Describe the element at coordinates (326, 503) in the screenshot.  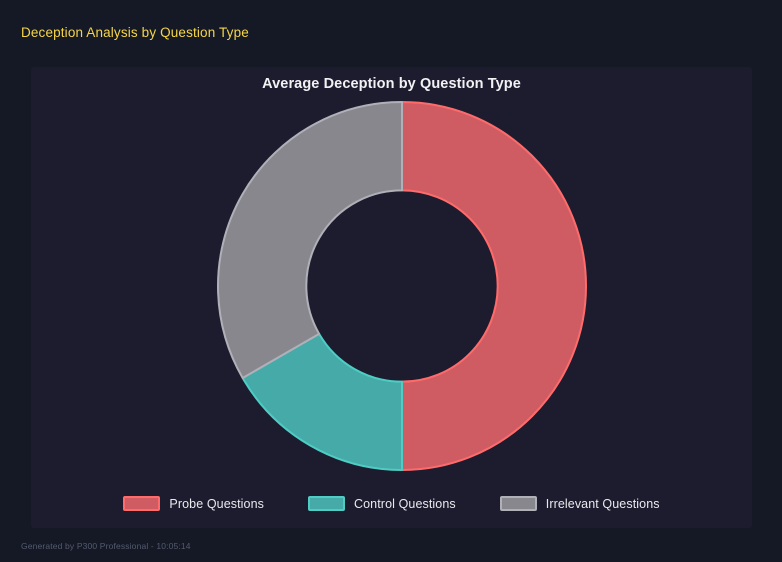
I see `legend-swatch-control` at that location.